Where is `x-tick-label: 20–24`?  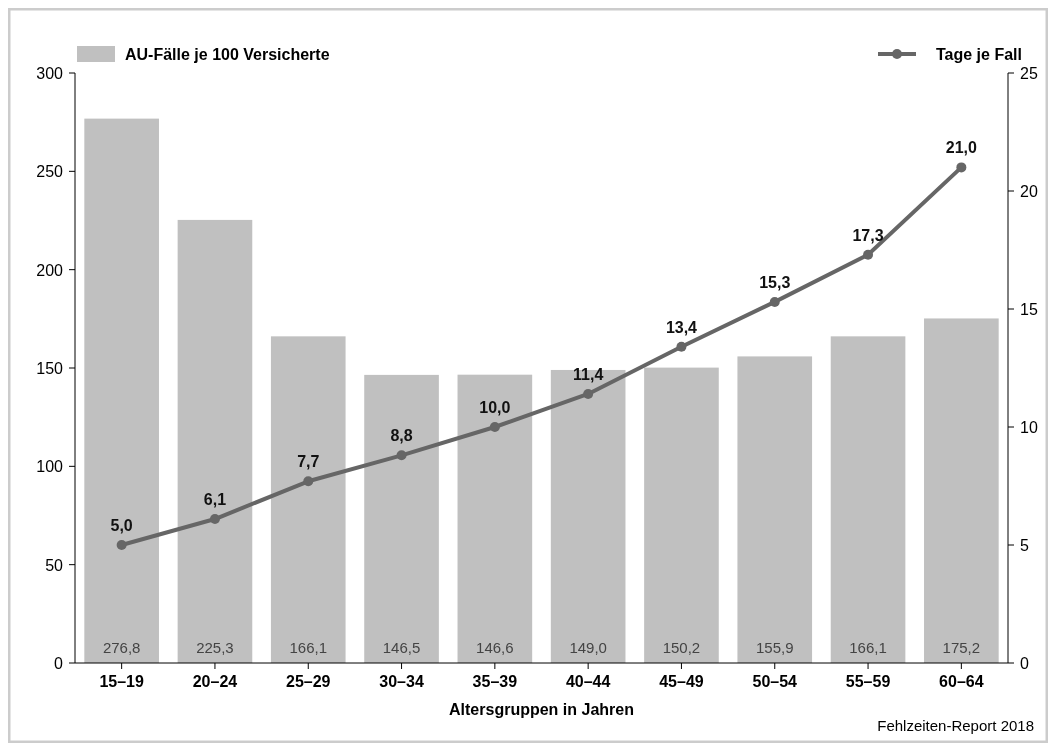 x-tick-label: 20–24 is located at coordinates (215, 681).